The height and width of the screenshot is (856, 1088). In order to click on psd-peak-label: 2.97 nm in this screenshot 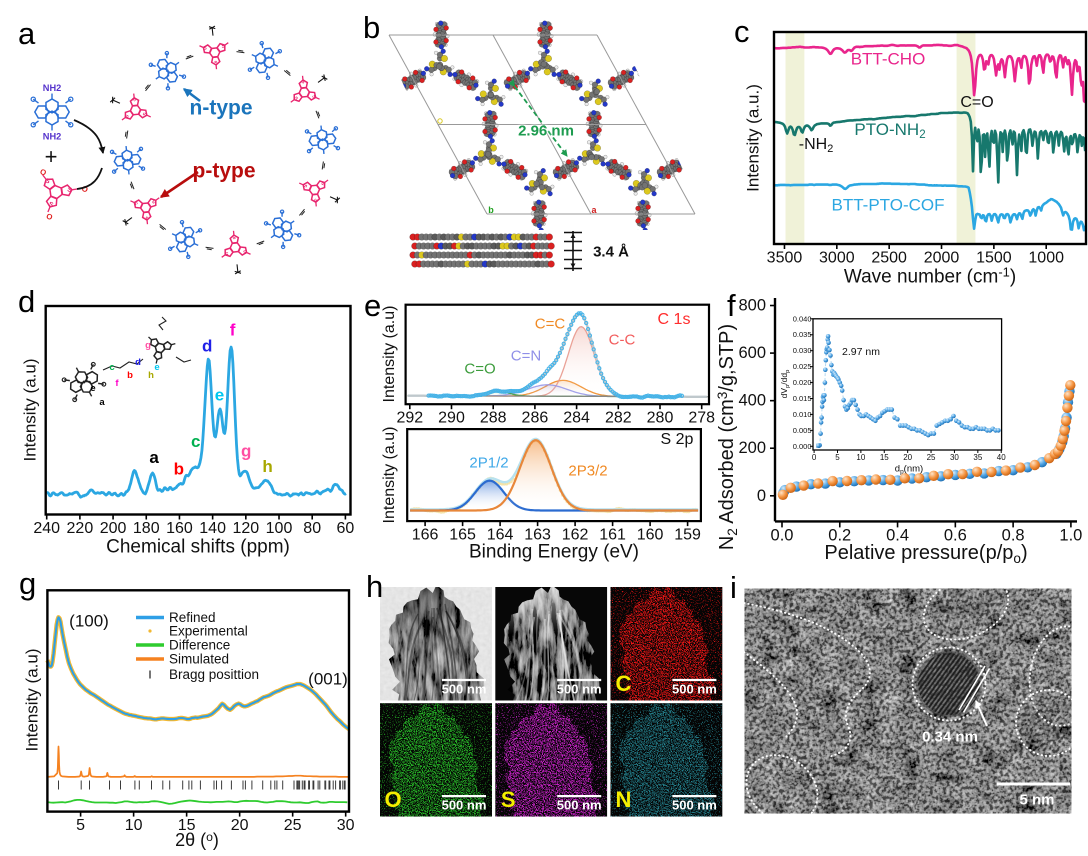, I will do `click(861, 351)`.